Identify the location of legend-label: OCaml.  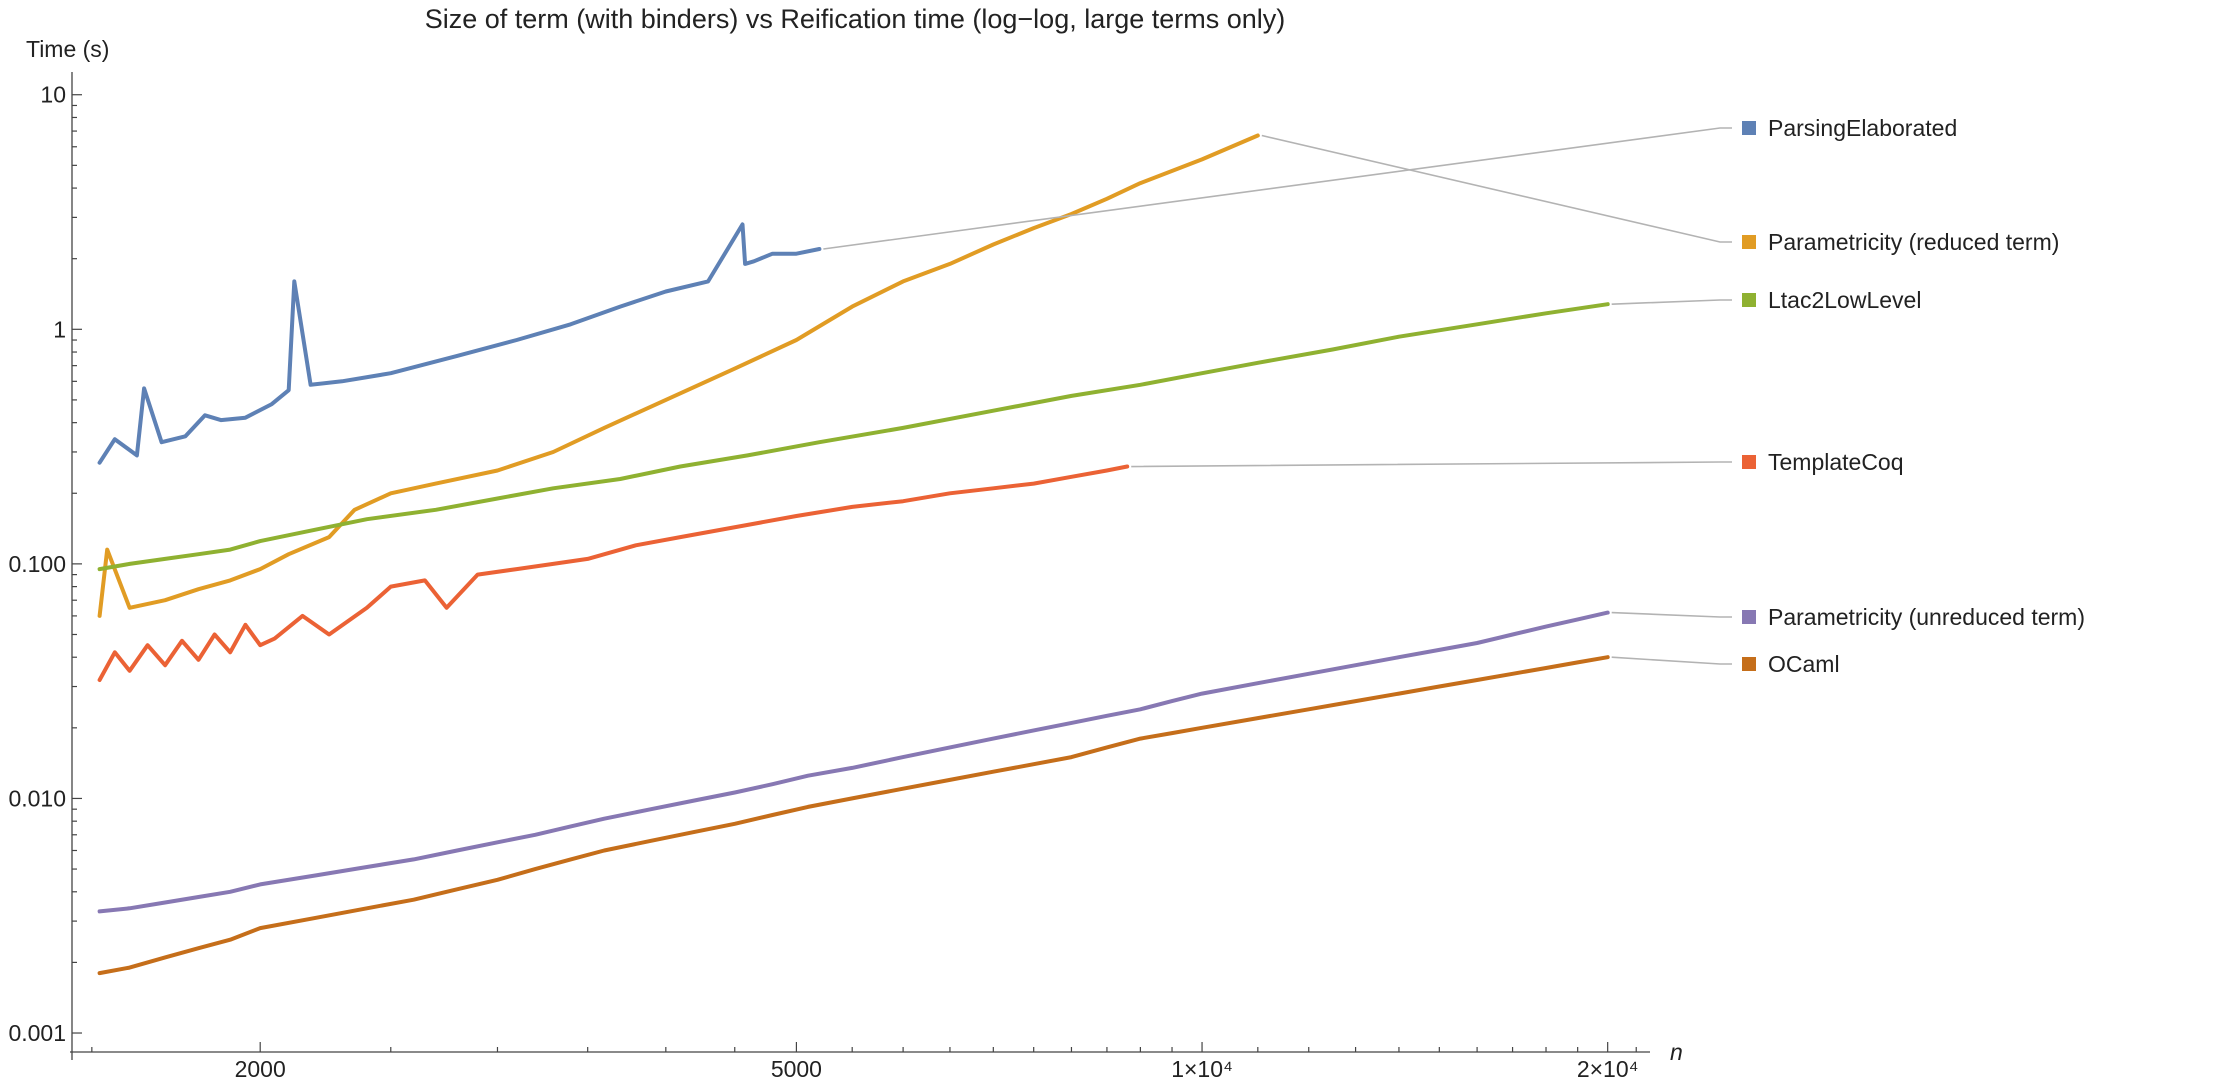
(1804, 664).